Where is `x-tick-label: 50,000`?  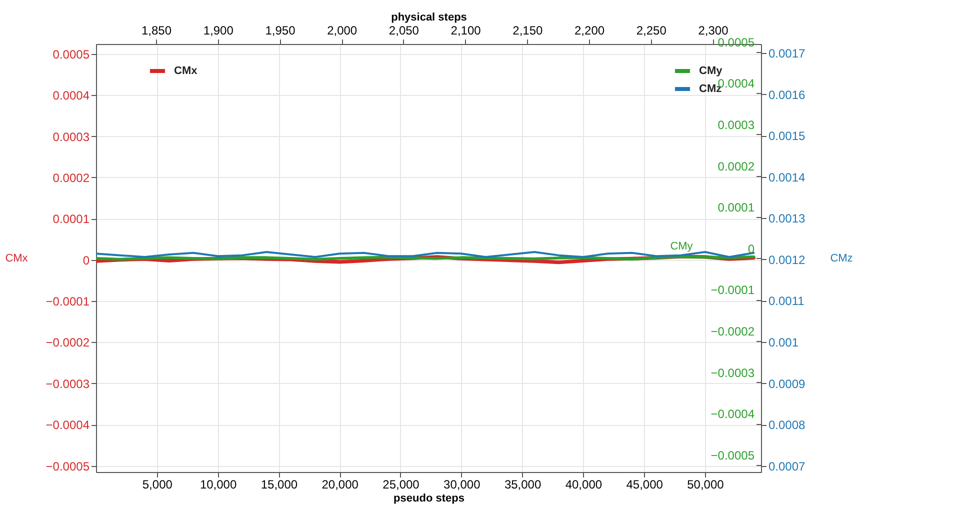 x-tick-label: 50,000 is located at coordinates (705, 485).